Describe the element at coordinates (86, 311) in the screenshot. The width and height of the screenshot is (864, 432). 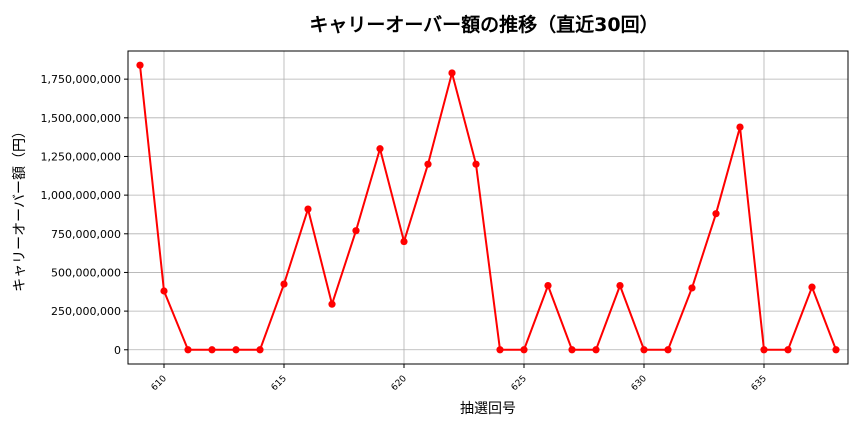
I see `y-tick-label: 250,000,000` at that location.